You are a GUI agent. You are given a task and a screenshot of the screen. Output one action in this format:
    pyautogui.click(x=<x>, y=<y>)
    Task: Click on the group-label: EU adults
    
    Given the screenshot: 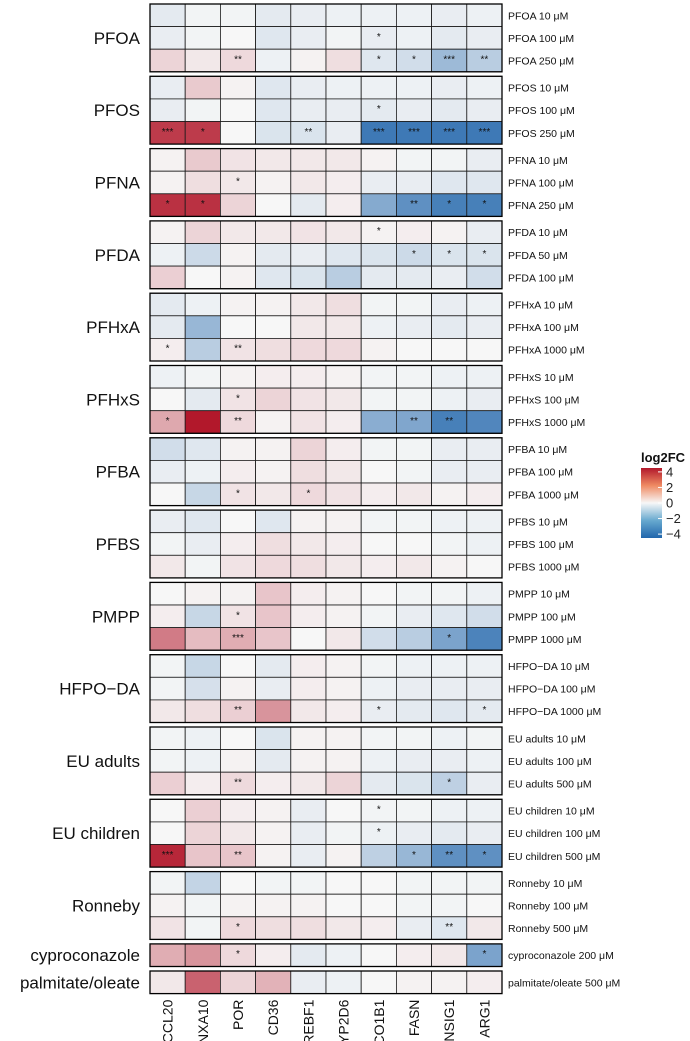 What is the action you would take?
    pyautogui.click(x=103, y=761)
    